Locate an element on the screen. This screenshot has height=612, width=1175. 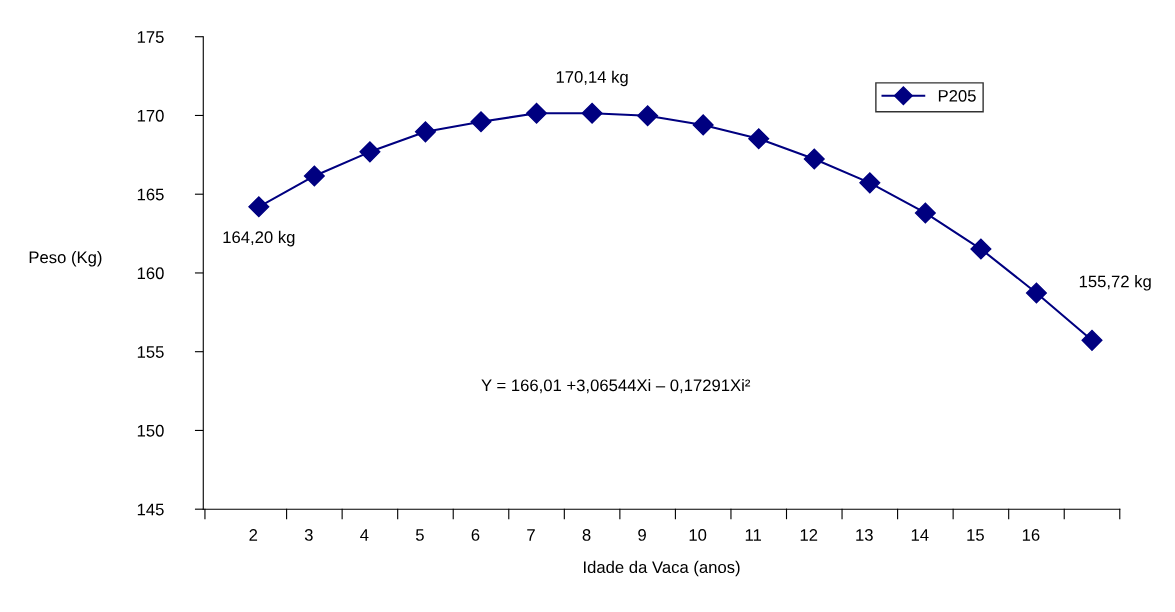
x-tick-label: 8 is located at coordinates (586, 535).